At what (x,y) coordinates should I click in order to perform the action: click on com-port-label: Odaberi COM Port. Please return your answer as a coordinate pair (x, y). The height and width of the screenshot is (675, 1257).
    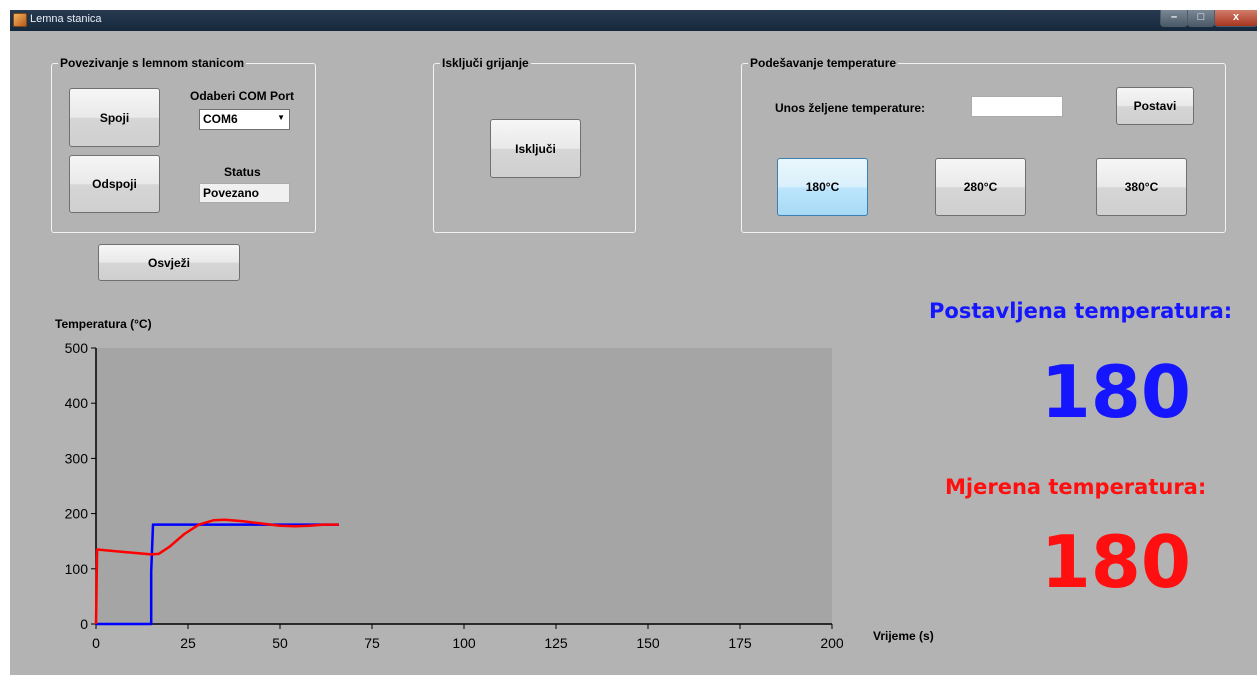
    Looking at the image, I should click on (242, 96).